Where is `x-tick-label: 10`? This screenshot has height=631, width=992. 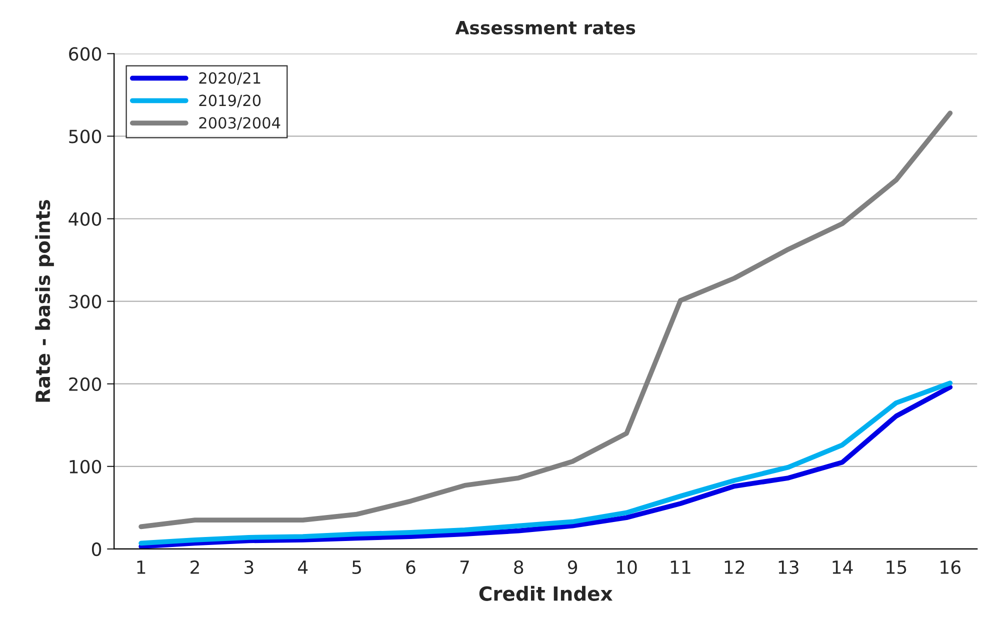 x-tick-label: 10 is located at coordinates (627, 567).